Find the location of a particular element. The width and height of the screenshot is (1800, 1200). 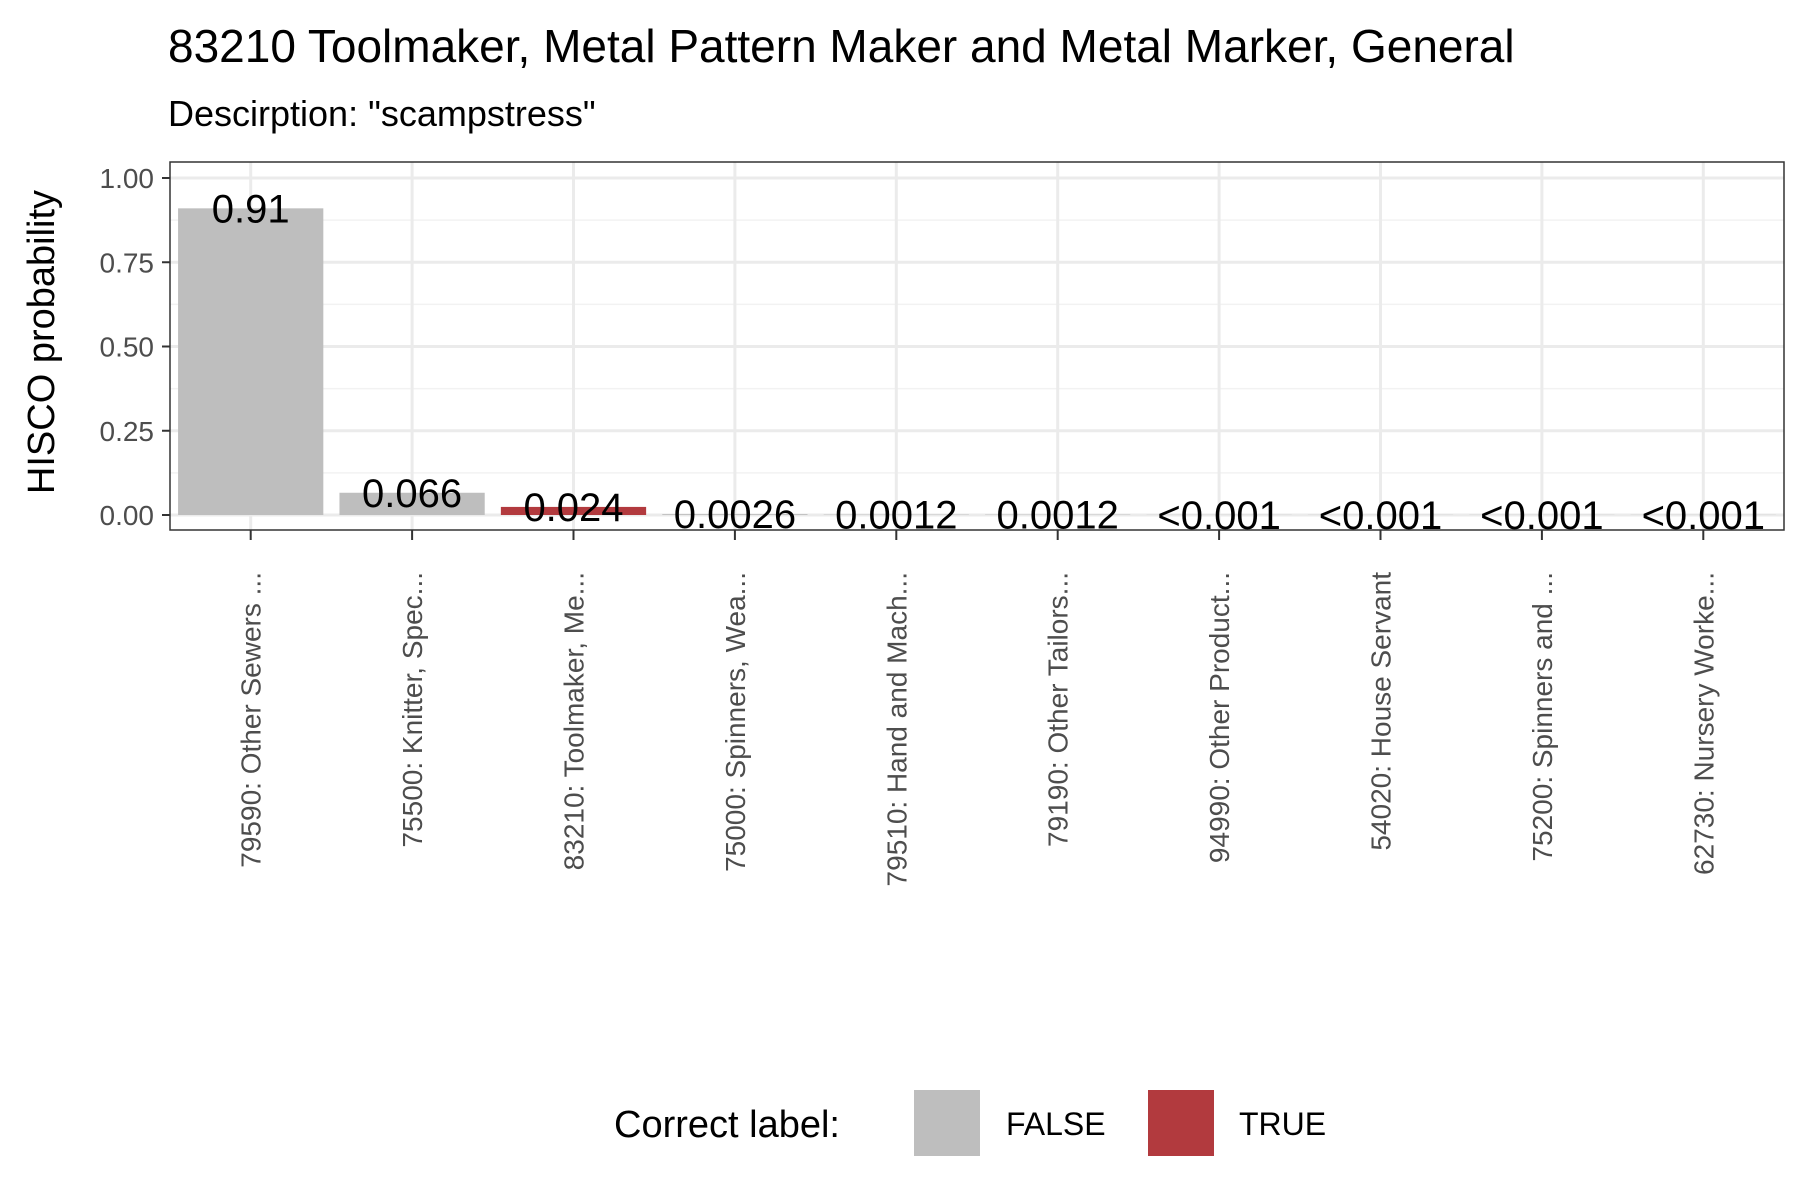

data-label: 0.066 is located at coordinates (412, 494).